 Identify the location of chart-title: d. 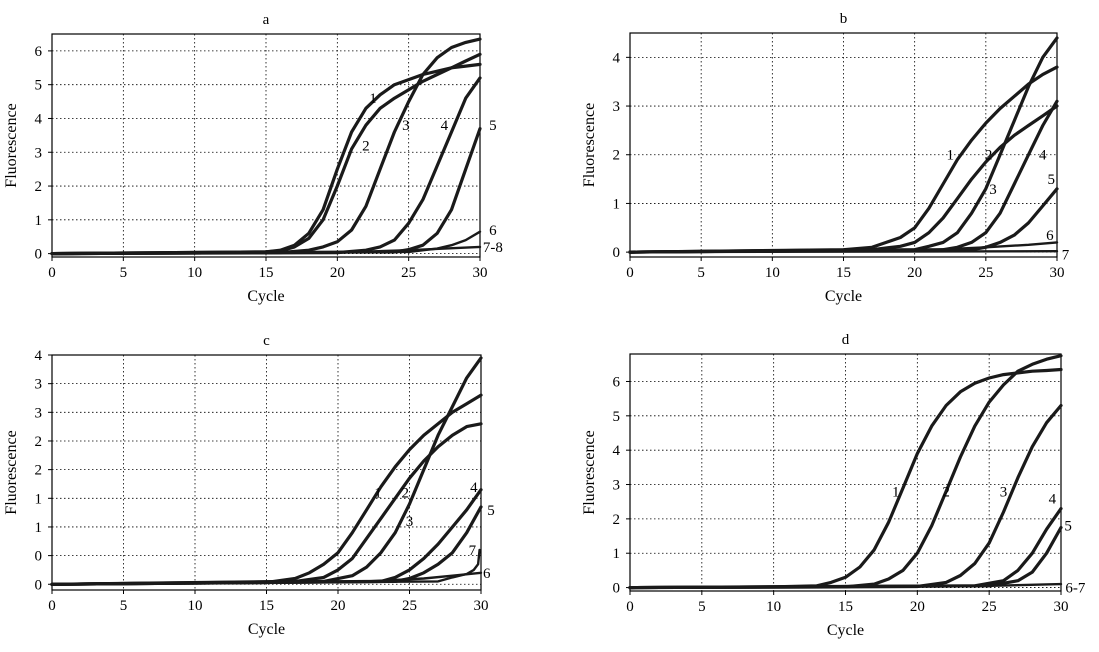
(846, 340).